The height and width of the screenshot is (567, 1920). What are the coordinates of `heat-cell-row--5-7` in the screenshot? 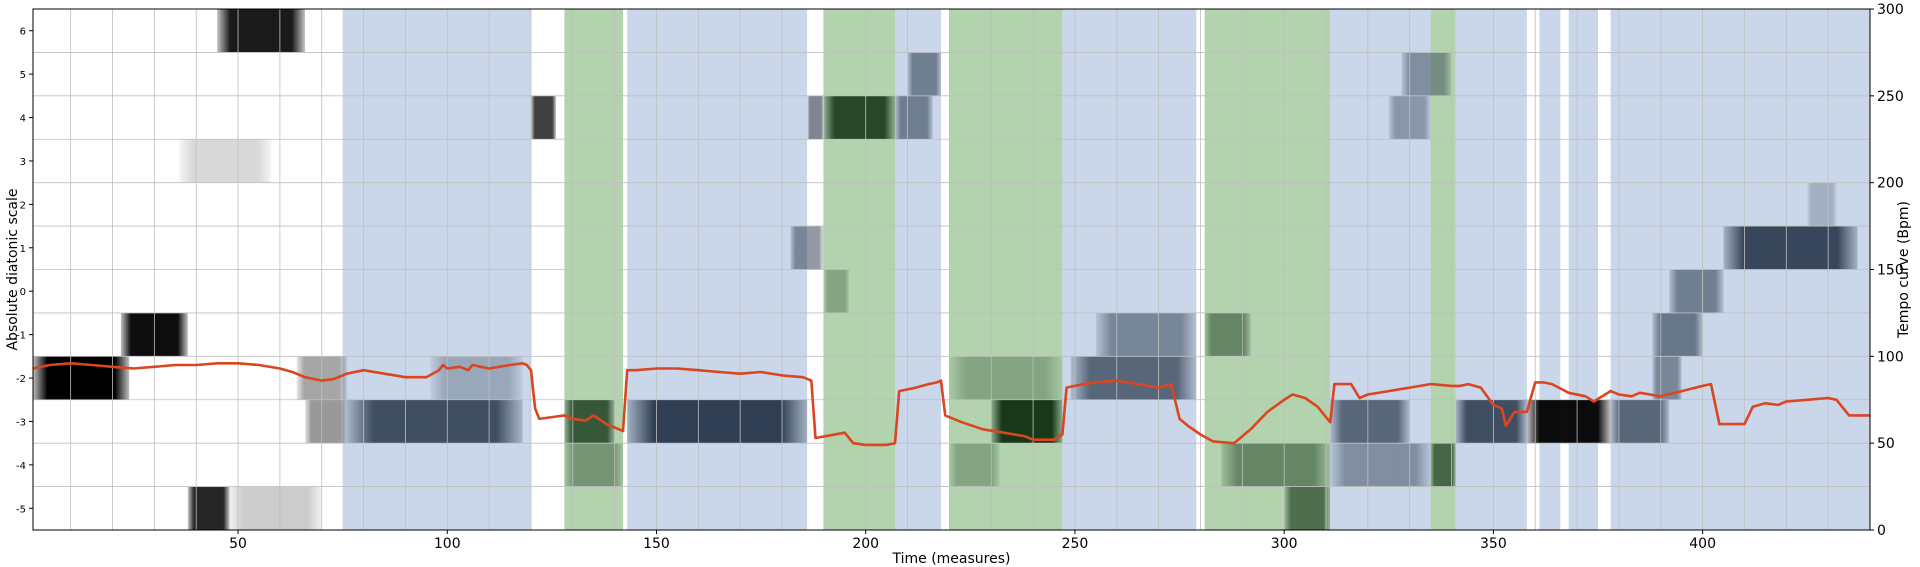 It's located at (208, 508).